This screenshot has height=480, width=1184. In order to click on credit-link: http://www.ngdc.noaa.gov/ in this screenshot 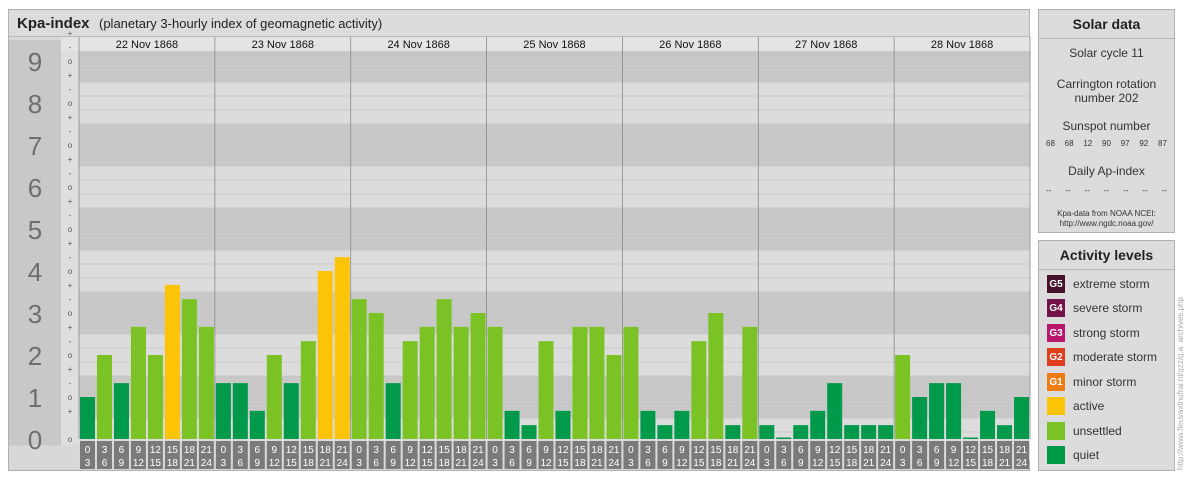, I will do `click(1106, 223)`.